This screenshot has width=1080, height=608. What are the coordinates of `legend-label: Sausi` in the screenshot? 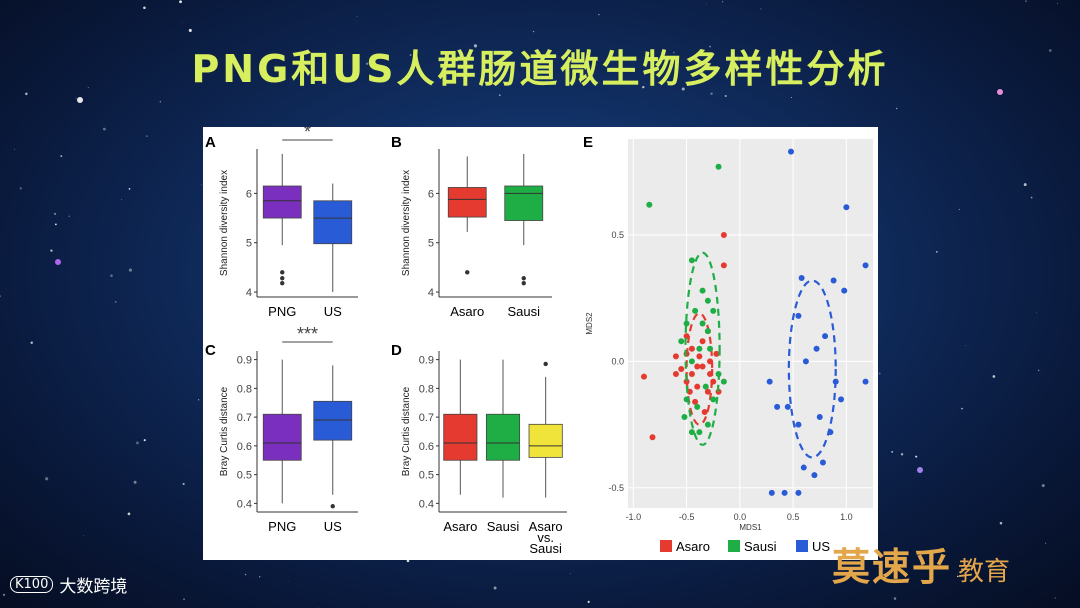 It's located at (760, 546).